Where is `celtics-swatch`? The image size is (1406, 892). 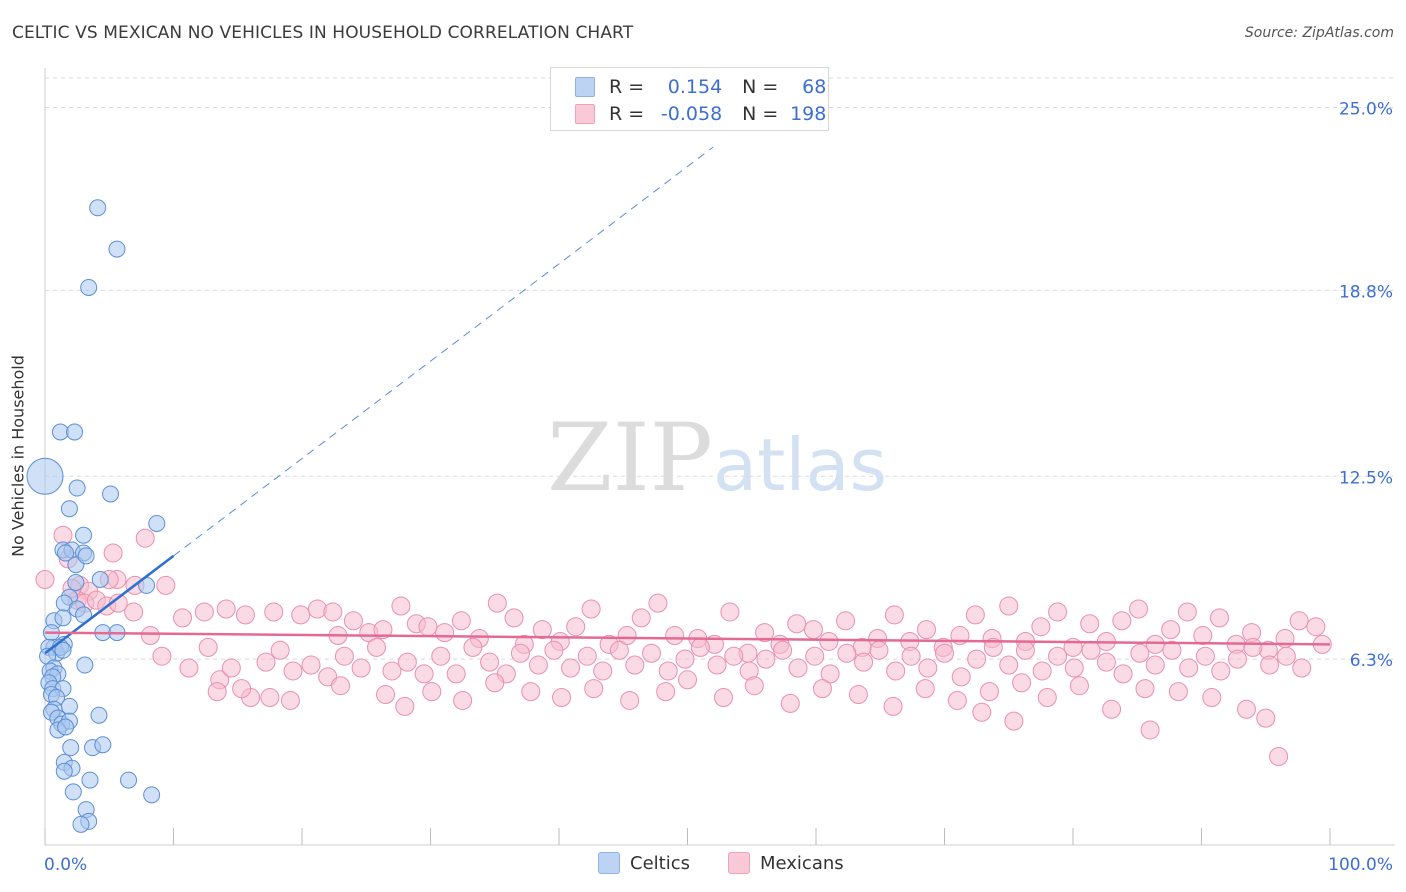 celtics-swatch is located at coordinates (585, 87).